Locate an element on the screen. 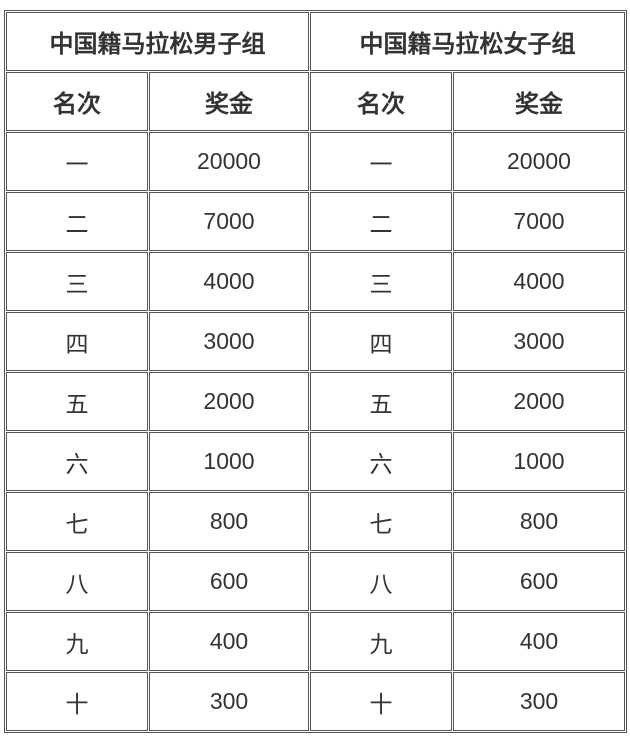 This screenshot has width=630, height=750. table-row: 十 300 十 300 is located at coordinates (315, 701).